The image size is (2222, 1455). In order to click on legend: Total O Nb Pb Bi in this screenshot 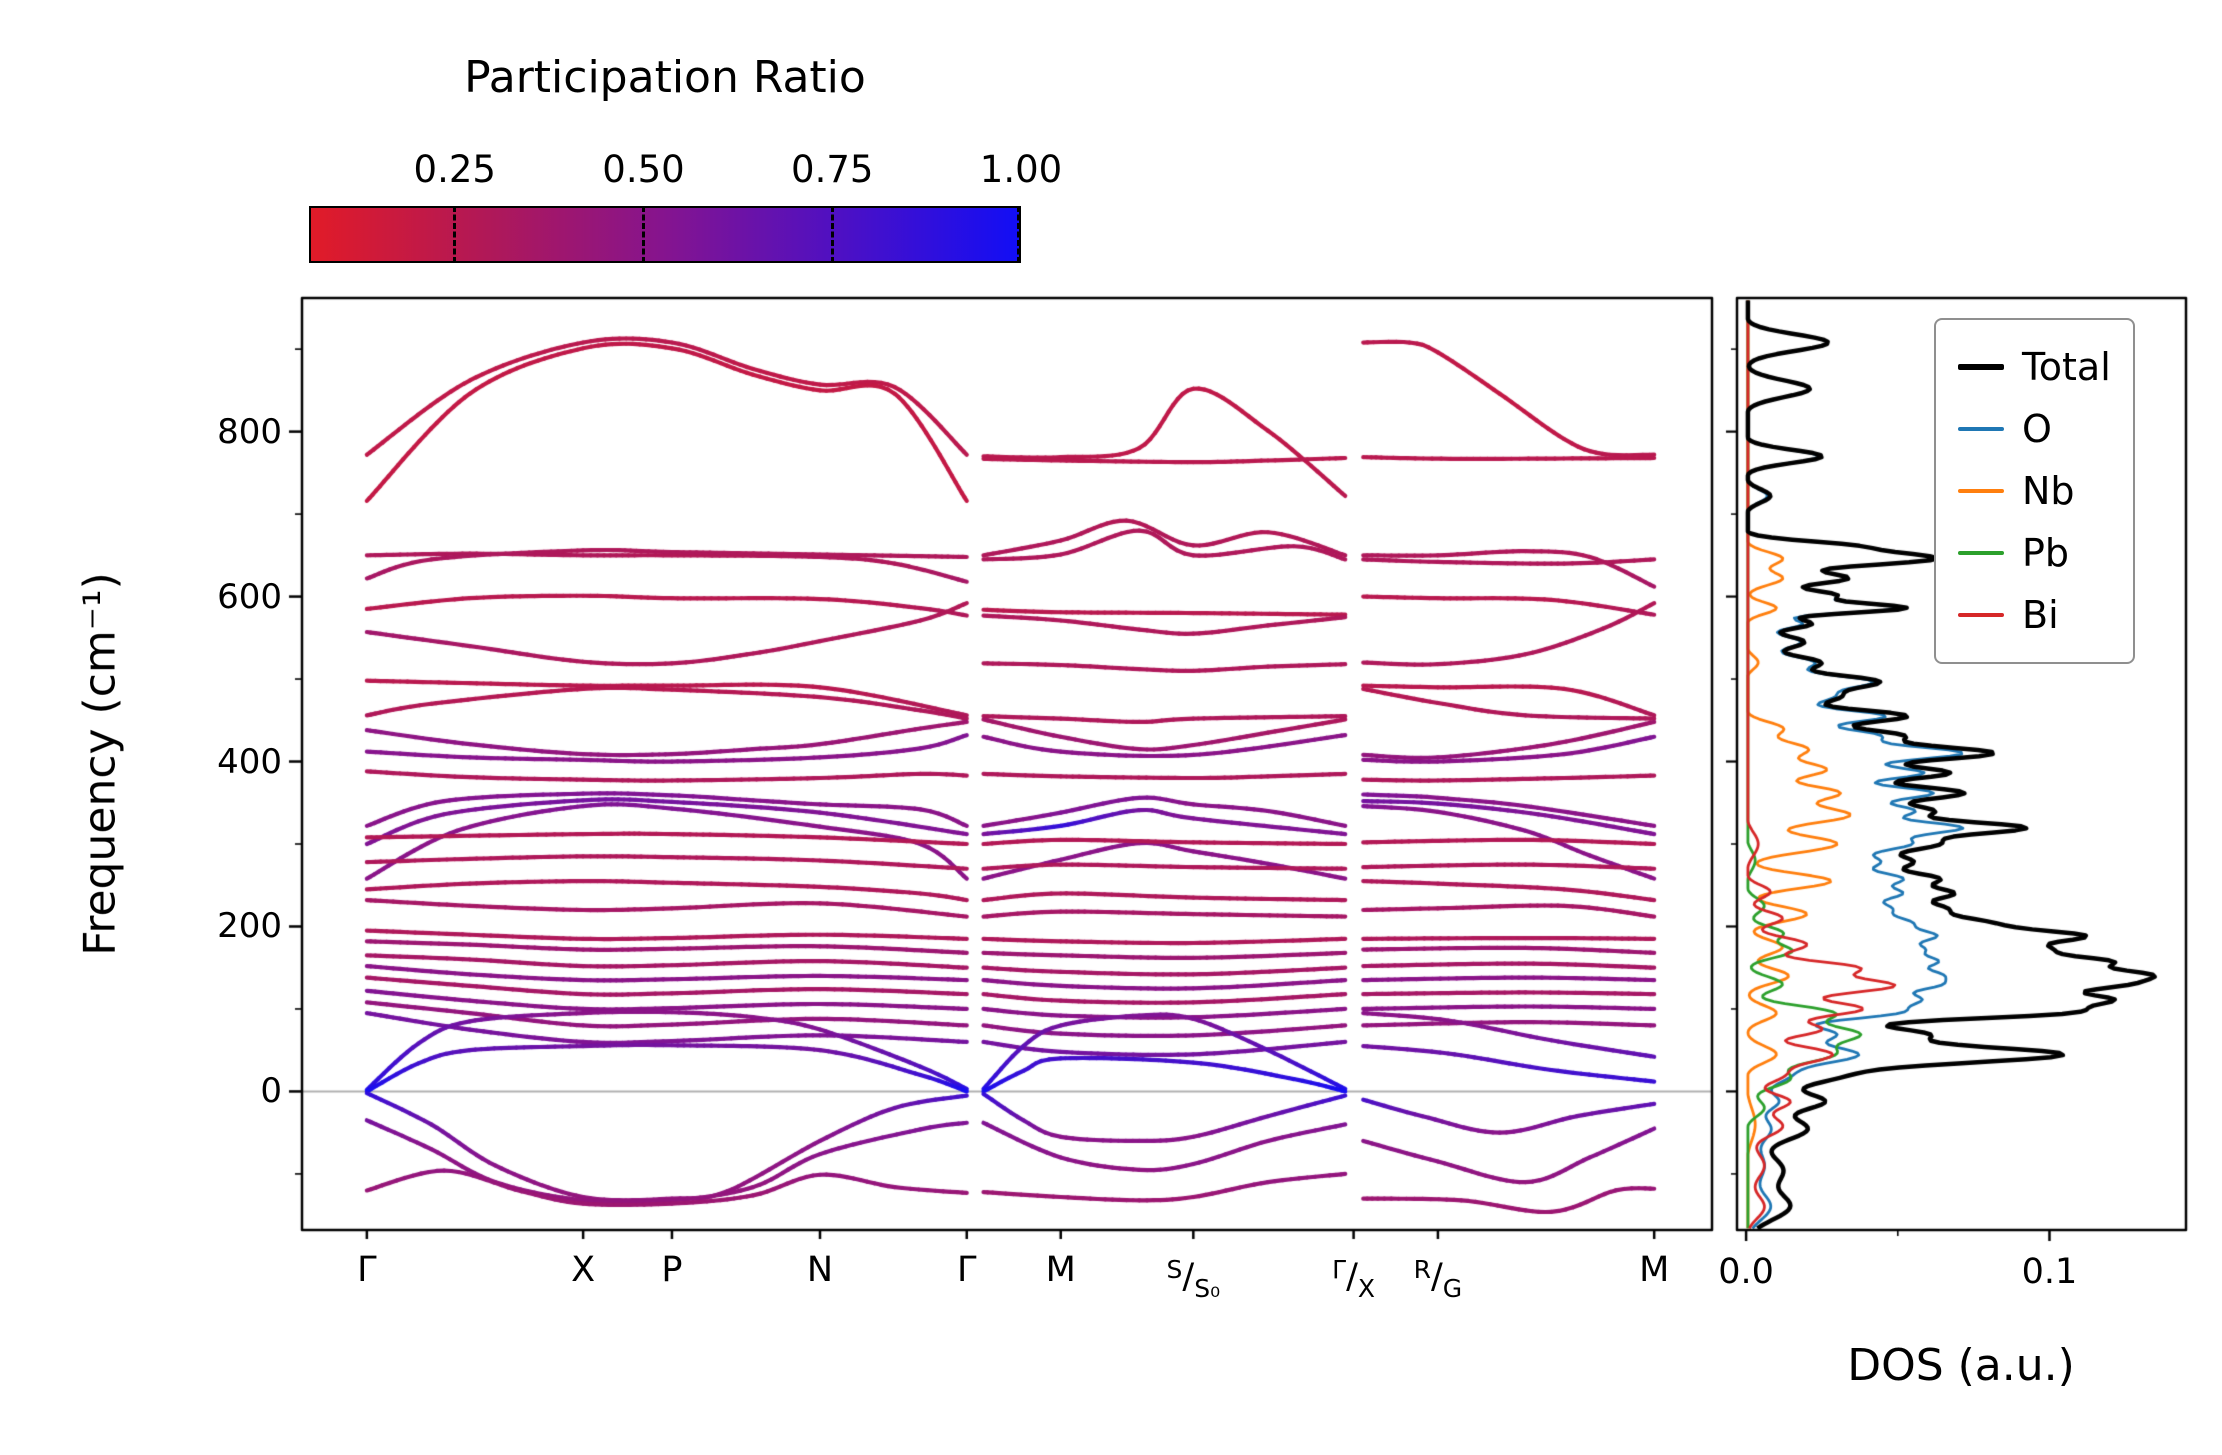, I will do `click(2034, 491)`.